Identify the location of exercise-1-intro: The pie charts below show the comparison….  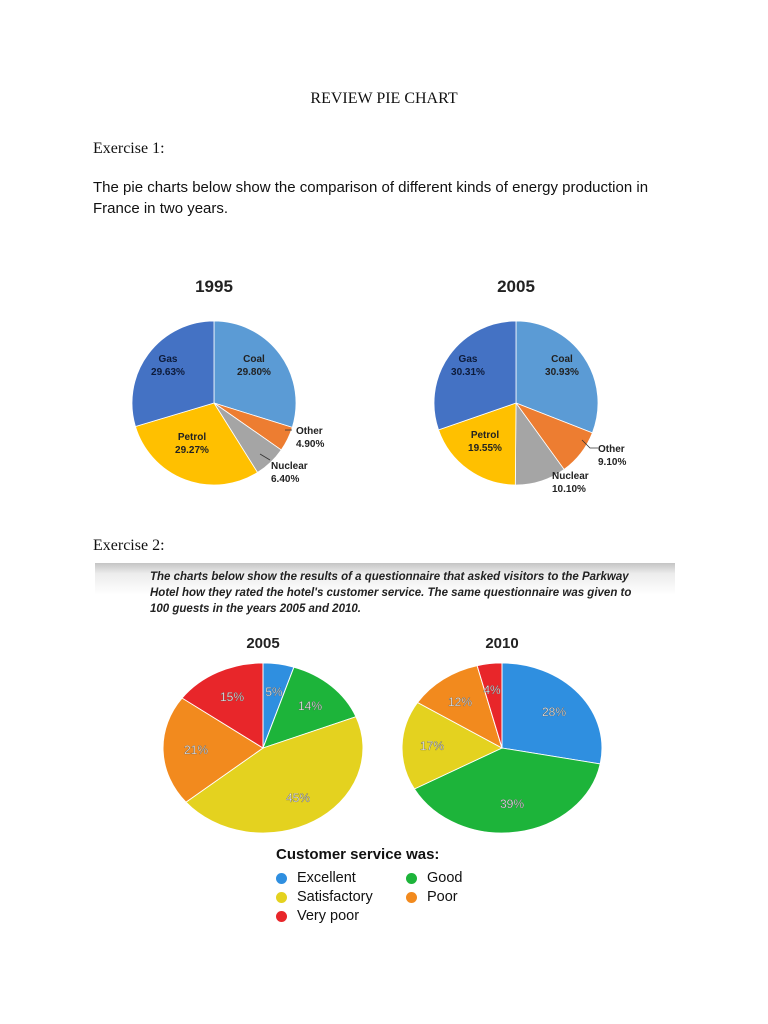
(371, 198).